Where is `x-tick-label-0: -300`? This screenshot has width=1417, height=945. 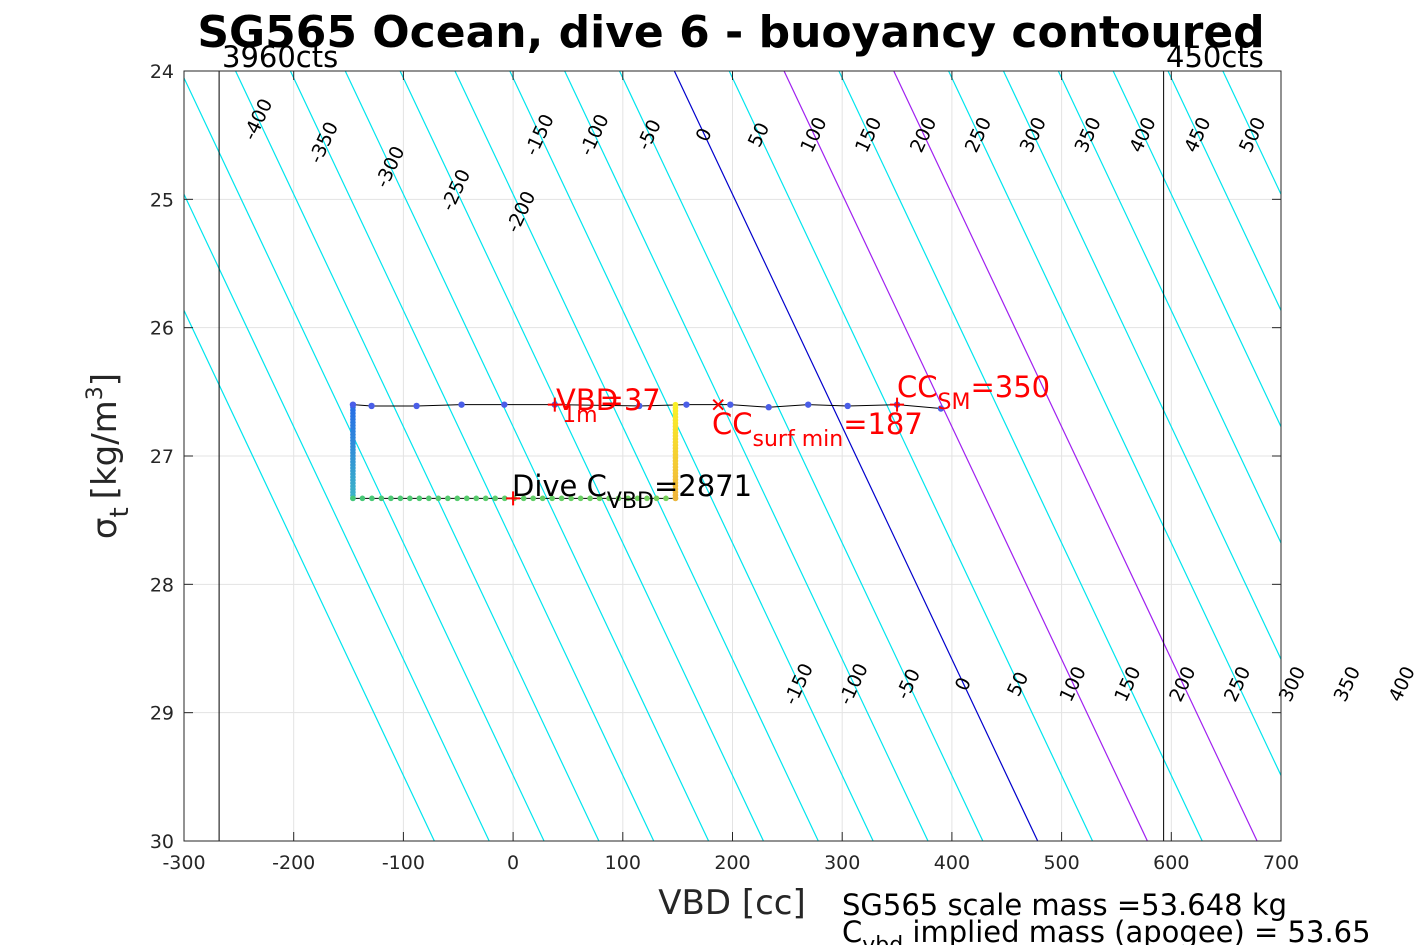 x-tick-label-0: -300 is located at coordinates (183, 863).